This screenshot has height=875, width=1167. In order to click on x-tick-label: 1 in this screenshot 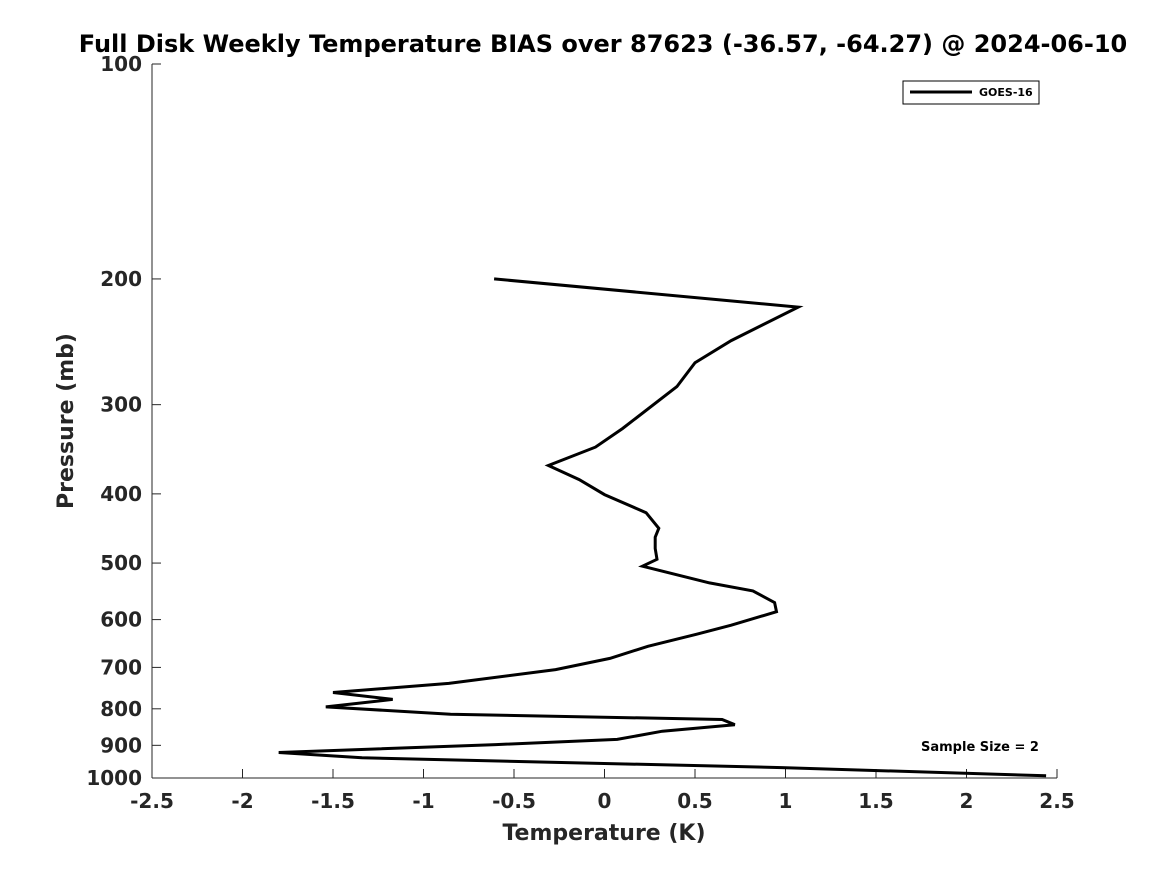, I will do `click(786, 801)`.